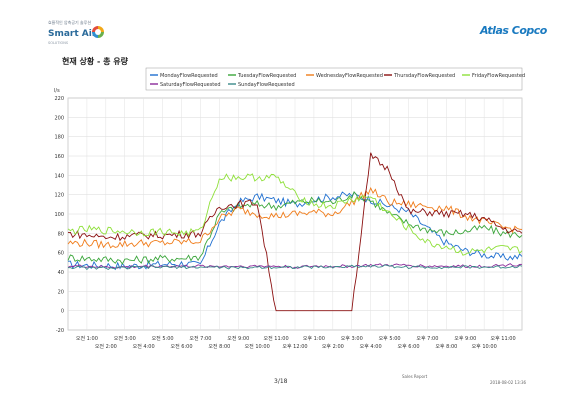  I want to click on smart-air-logo: 효율적인 압축공기 솔루션 Smart Air SOLUTIONS, so click(88, 34).